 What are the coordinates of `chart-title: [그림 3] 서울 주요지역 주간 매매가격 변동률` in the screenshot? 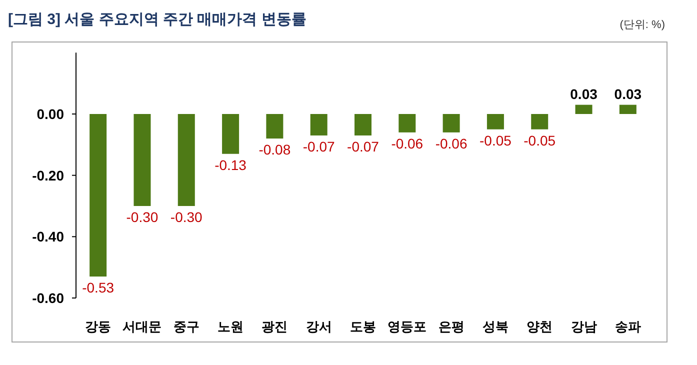 It's located at (157, 19).